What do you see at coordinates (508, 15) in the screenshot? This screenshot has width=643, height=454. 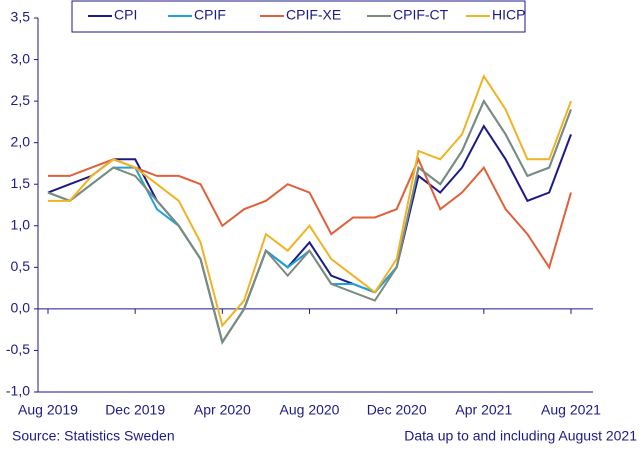 I see `legend-label: HICP` at bounding box center [508, 15].